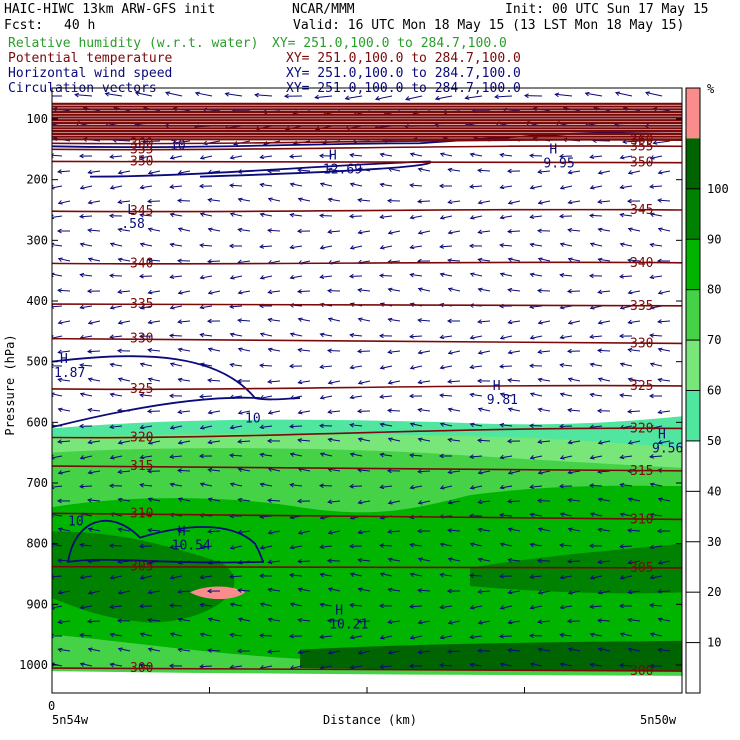 This screenshot has width=740, height=740. What do you see at coordinates (253, 418) in the screenshot?
I see `wind-contour-label: 10` at bounding box center [253, 418].